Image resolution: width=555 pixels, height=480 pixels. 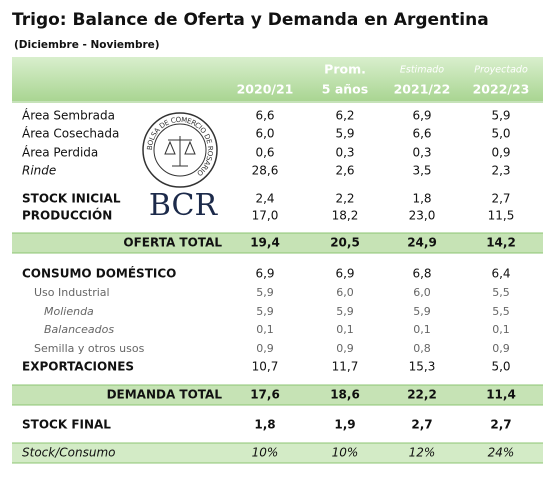 I want to click on cell: 18,6, so click(x=345, y=395).